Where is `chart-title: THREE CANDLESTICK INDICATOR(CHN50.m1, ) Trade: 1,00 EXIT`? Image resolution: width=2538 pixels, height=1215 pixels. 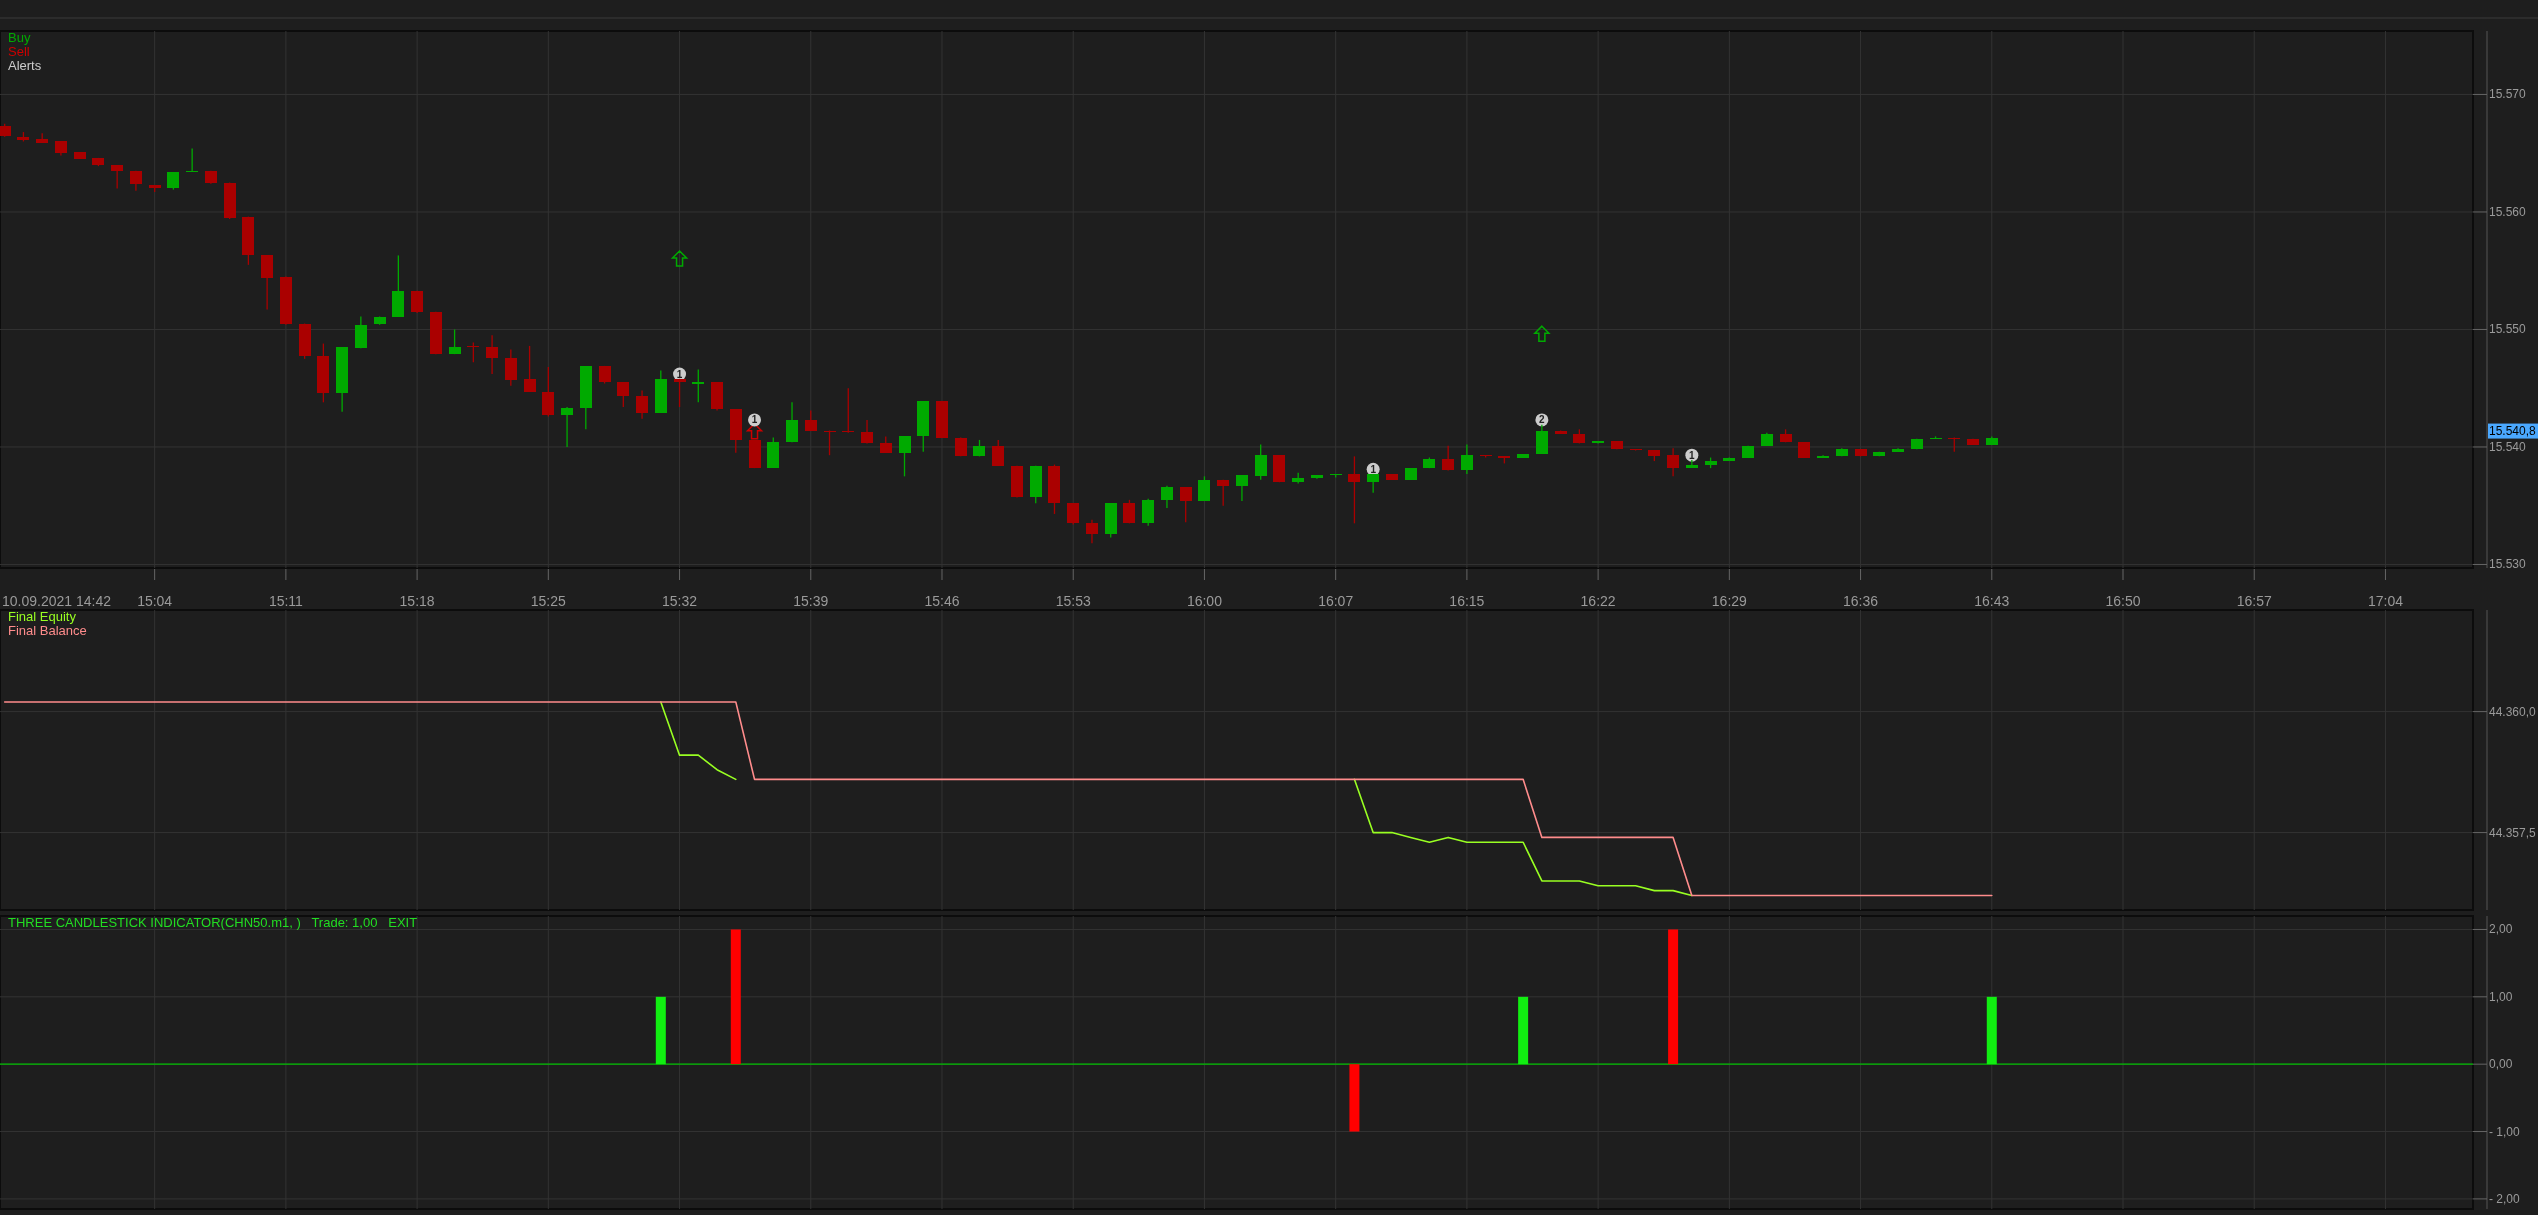
chart-title: THREE CANDLESTICK INDICATOR(CHN50.m1, ) Trade: 1,00 EXIT is located at coordinates (213, 922).